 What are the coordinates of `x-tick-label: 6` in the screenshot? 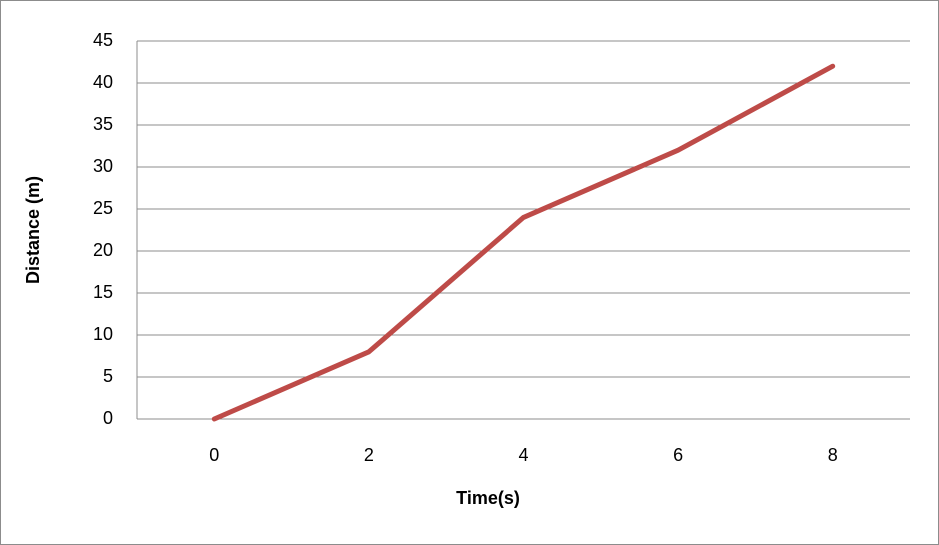 It's located at (678, 455).